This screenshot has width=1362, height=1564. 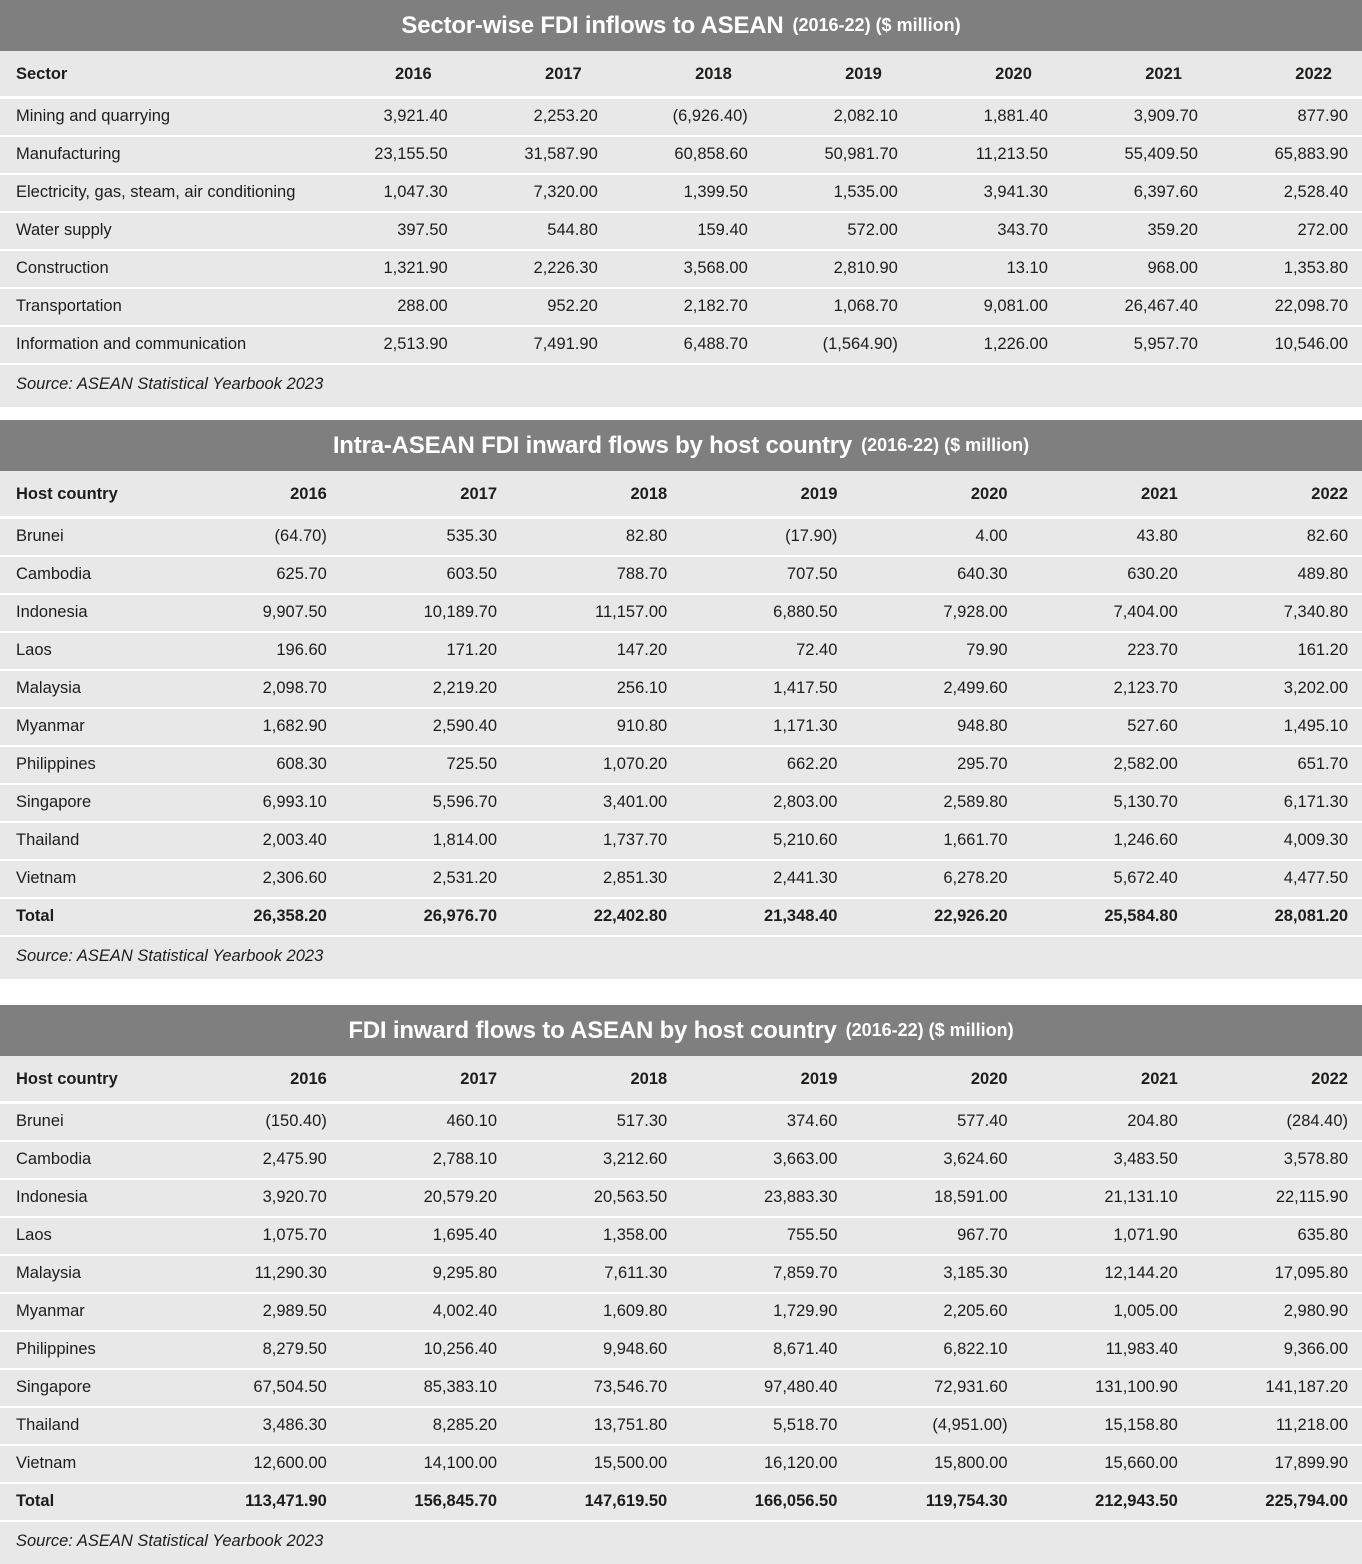 What do you see at coordinates (93, 116) in the screenshot?
I see `row-label-cell: Mining and quarrying` at bounding box center [93, 116].